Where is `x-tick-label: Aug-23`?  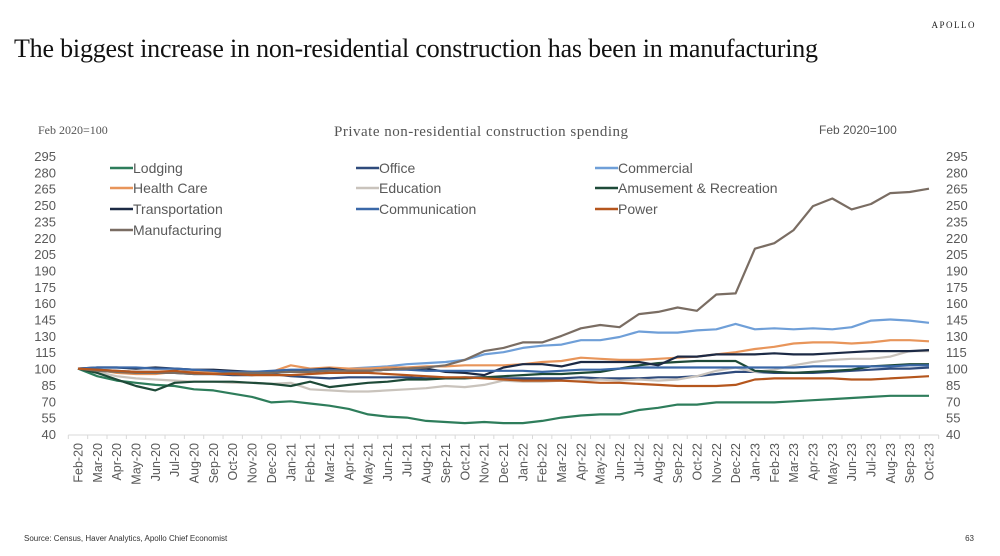
x-tick-label: Aug-23 is located at coordinates (891, 463).